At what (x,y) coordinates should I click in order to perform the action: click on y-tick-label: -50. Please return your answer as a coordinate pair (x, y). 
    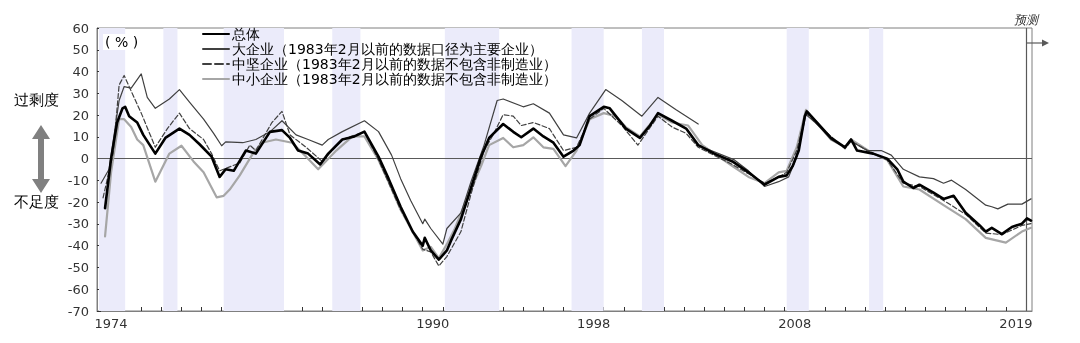
    Looking at the image, I should click on (78, 267).